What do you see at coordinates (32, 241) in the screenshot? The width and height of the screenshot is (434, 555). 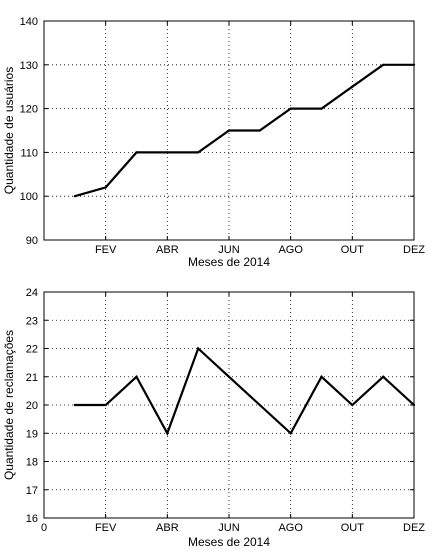 I see `y-tick-label: 90` at bounding box center [32, 241].